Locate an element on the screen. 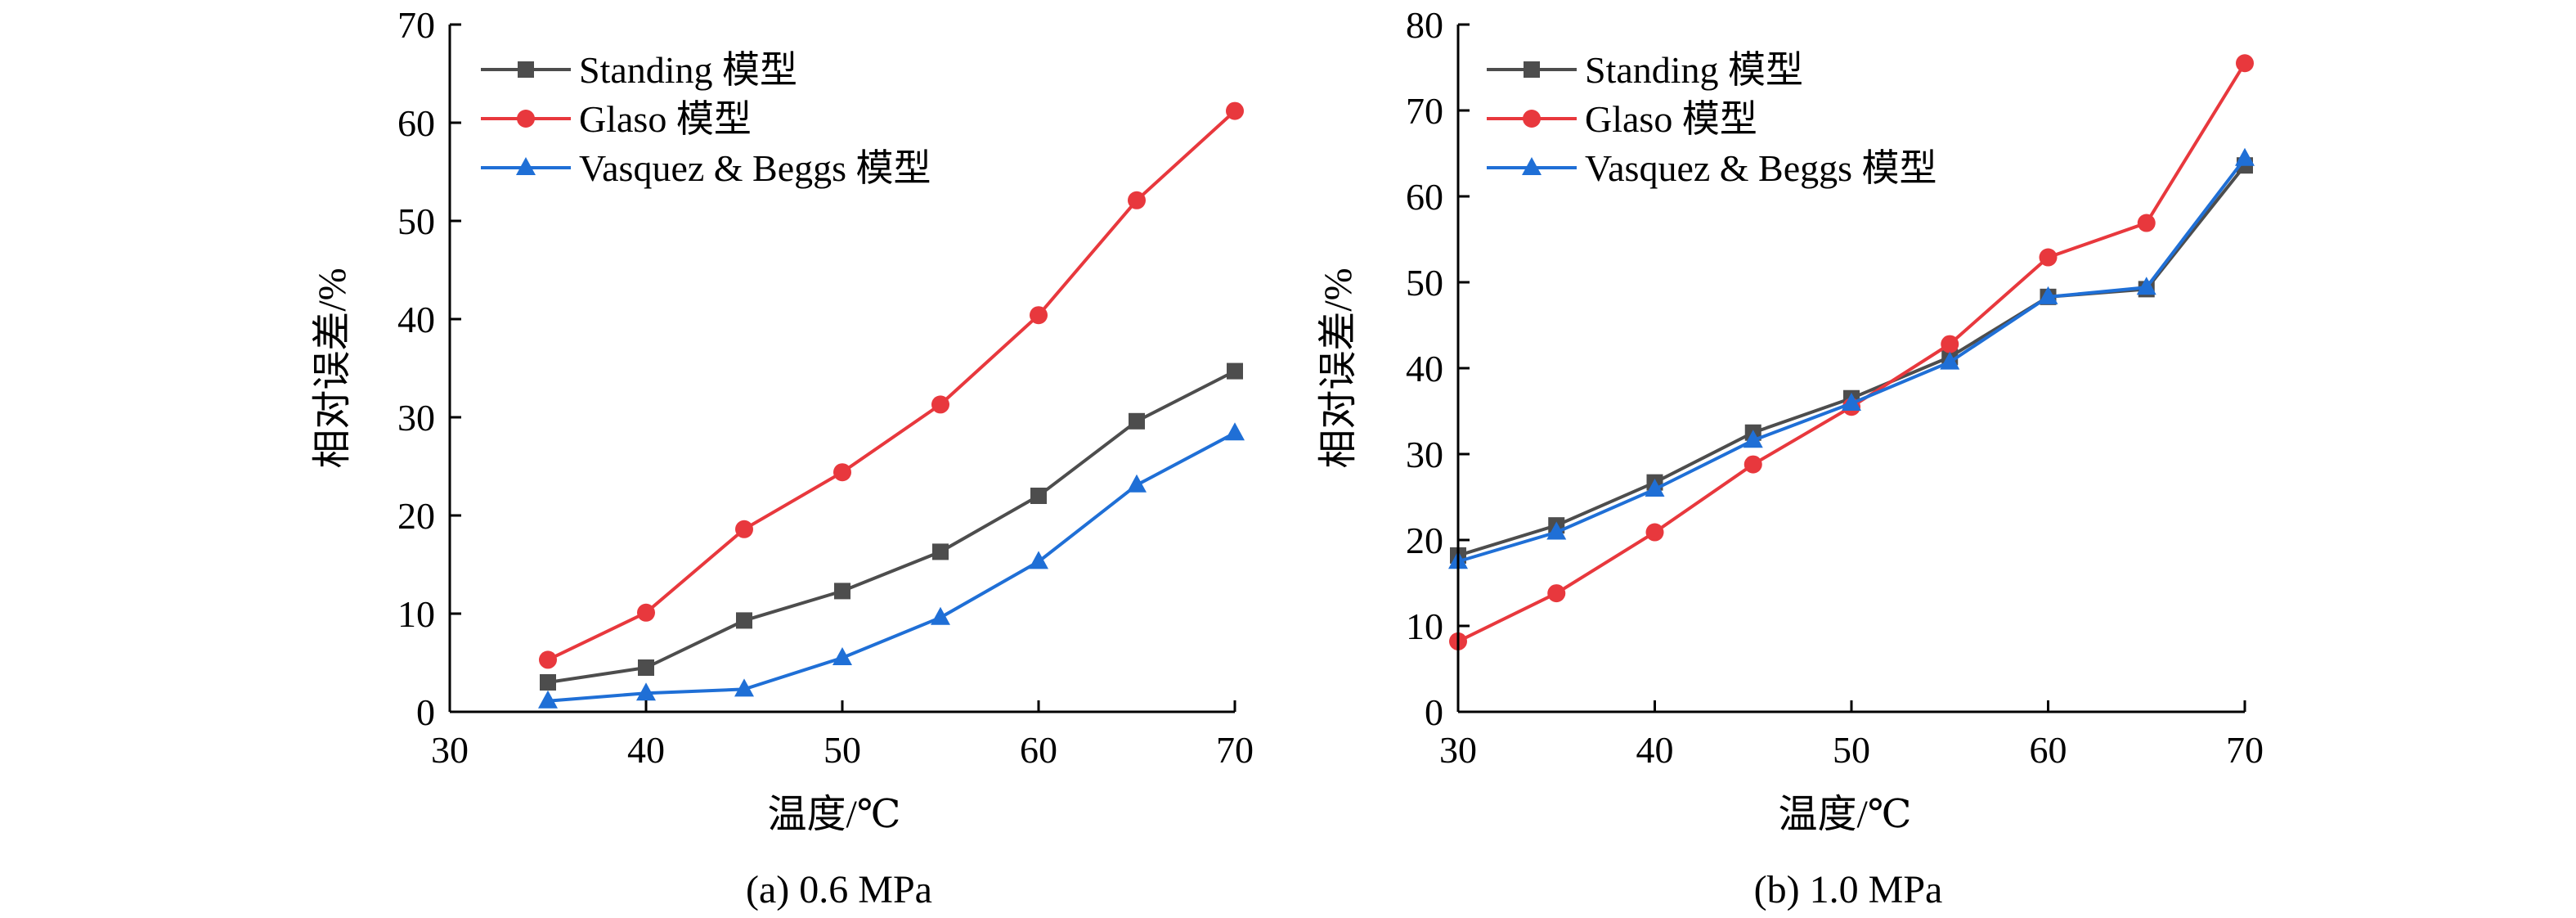 This screenshot has width=2576, height=918. panel-b-y-tick-label: 30 is located at coordinates (1424, 454).